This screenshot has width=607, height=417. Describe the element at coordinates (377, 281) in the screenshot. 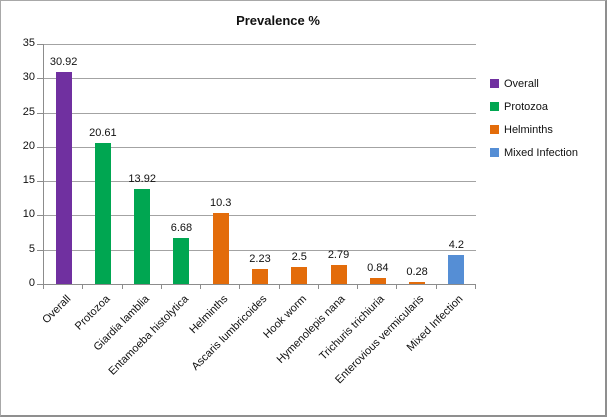

I see `bar-trichuris-trichiuria` at that location.